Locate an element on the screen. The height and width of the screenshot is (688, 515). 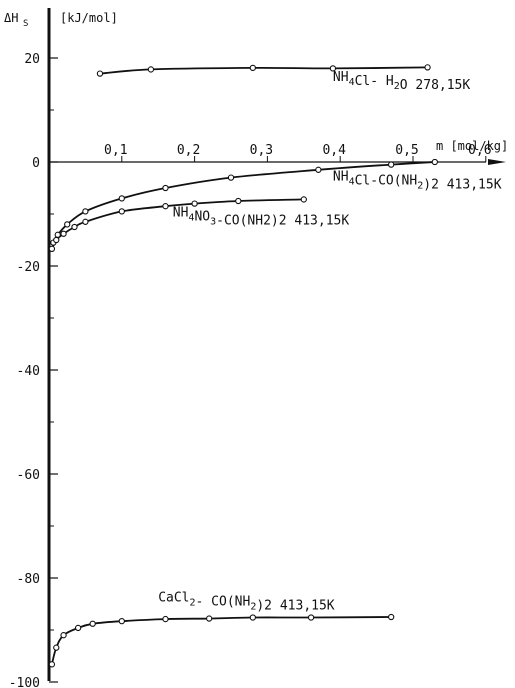
x-tick-label: 0,1 is located at coordinates (115, 150).